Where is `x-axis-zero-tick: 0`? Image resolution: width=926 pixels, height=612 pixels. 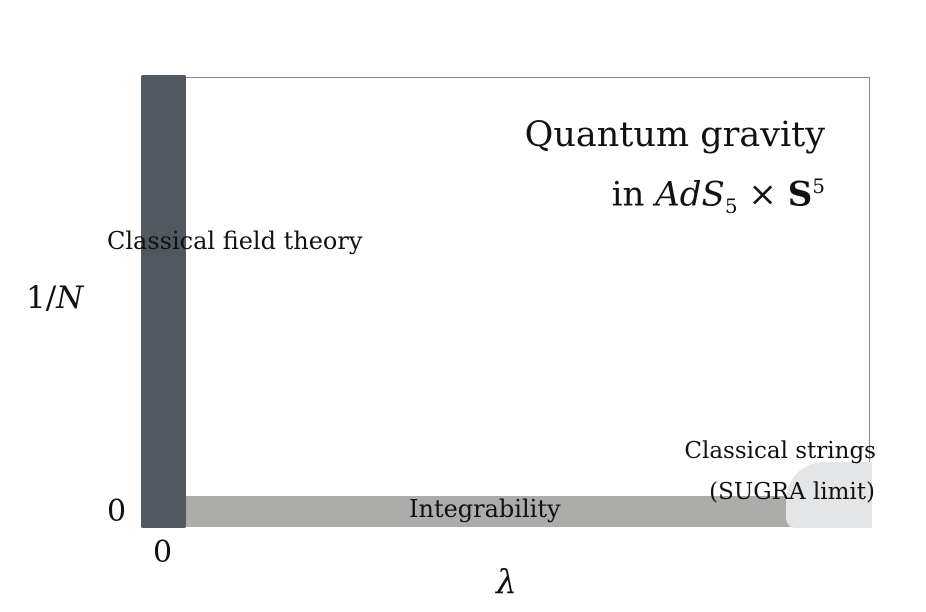
x-axis-zero-tick: 0 is located at coordinates (163, 552).